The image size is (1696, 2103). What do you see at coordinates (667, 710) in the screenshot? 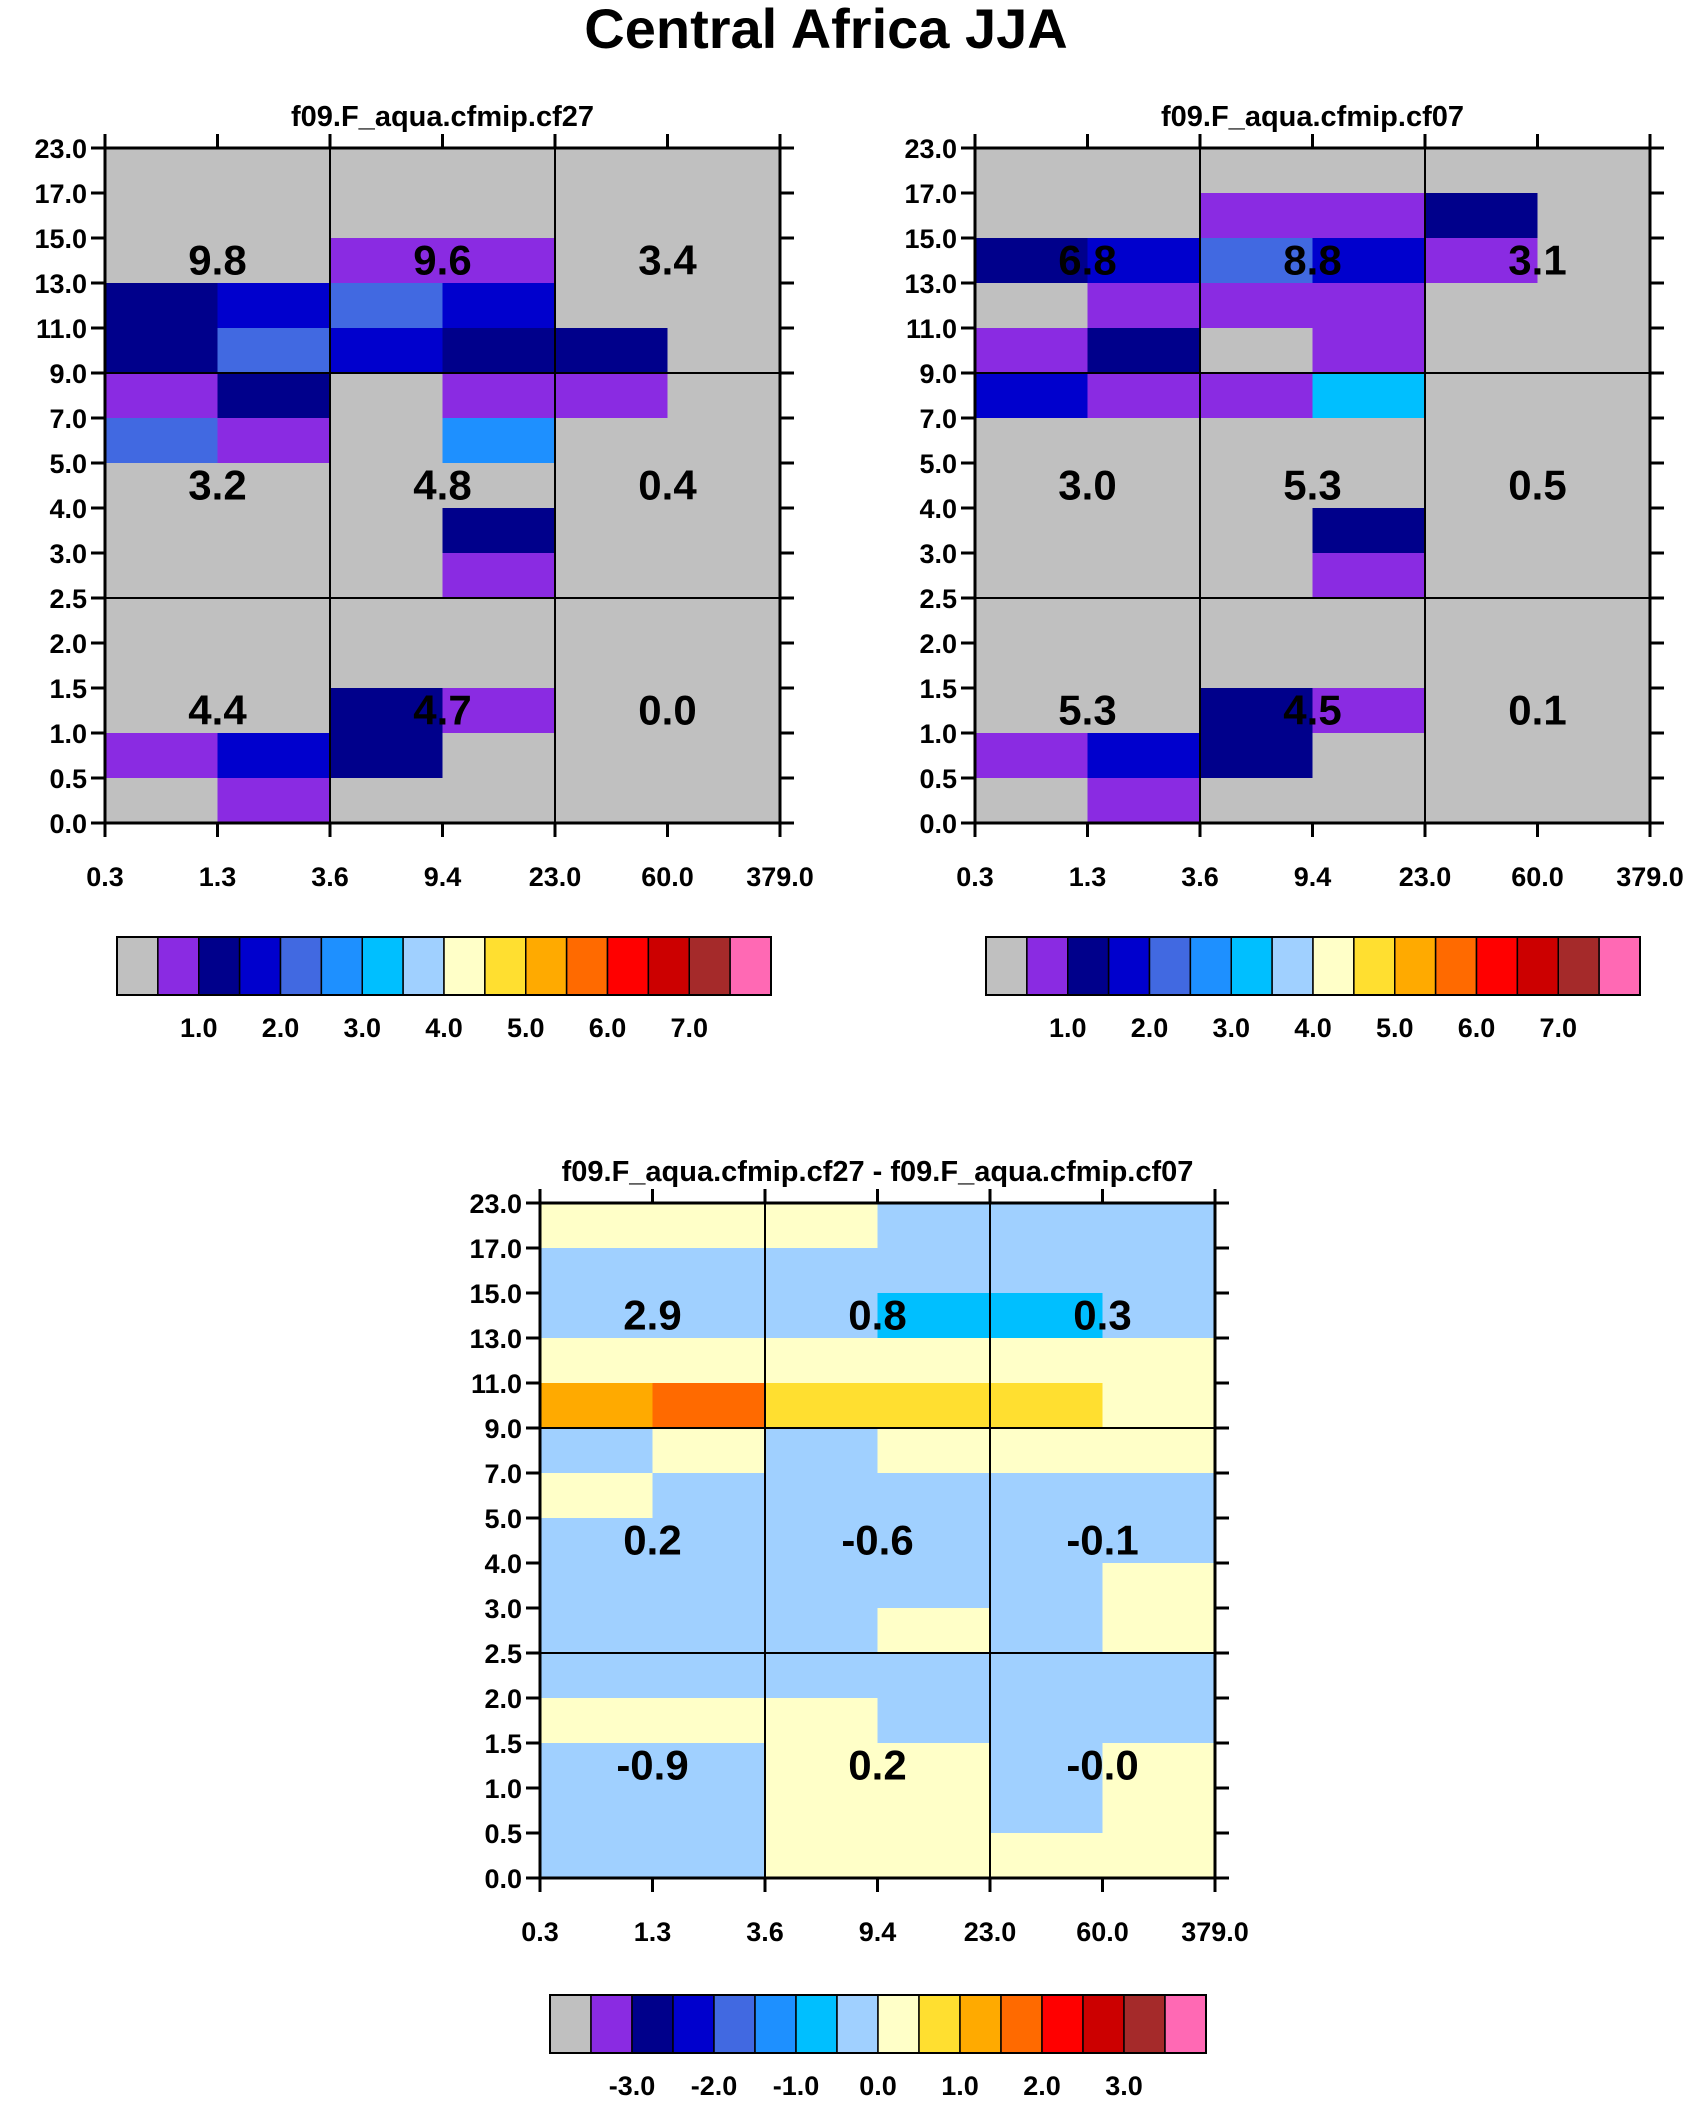
I see `block-value-label: 0.0` at bounding box center [667, 710].